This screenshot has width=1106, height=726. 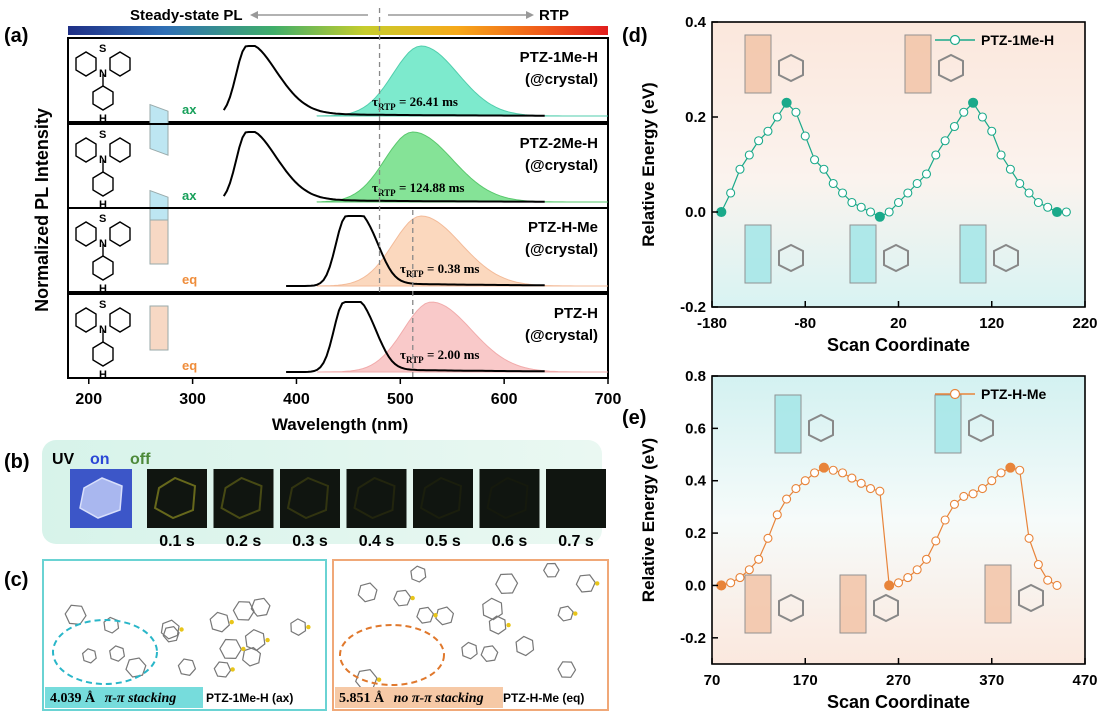 I want to click on uv-on-label: on, so click(x=100, y=459).